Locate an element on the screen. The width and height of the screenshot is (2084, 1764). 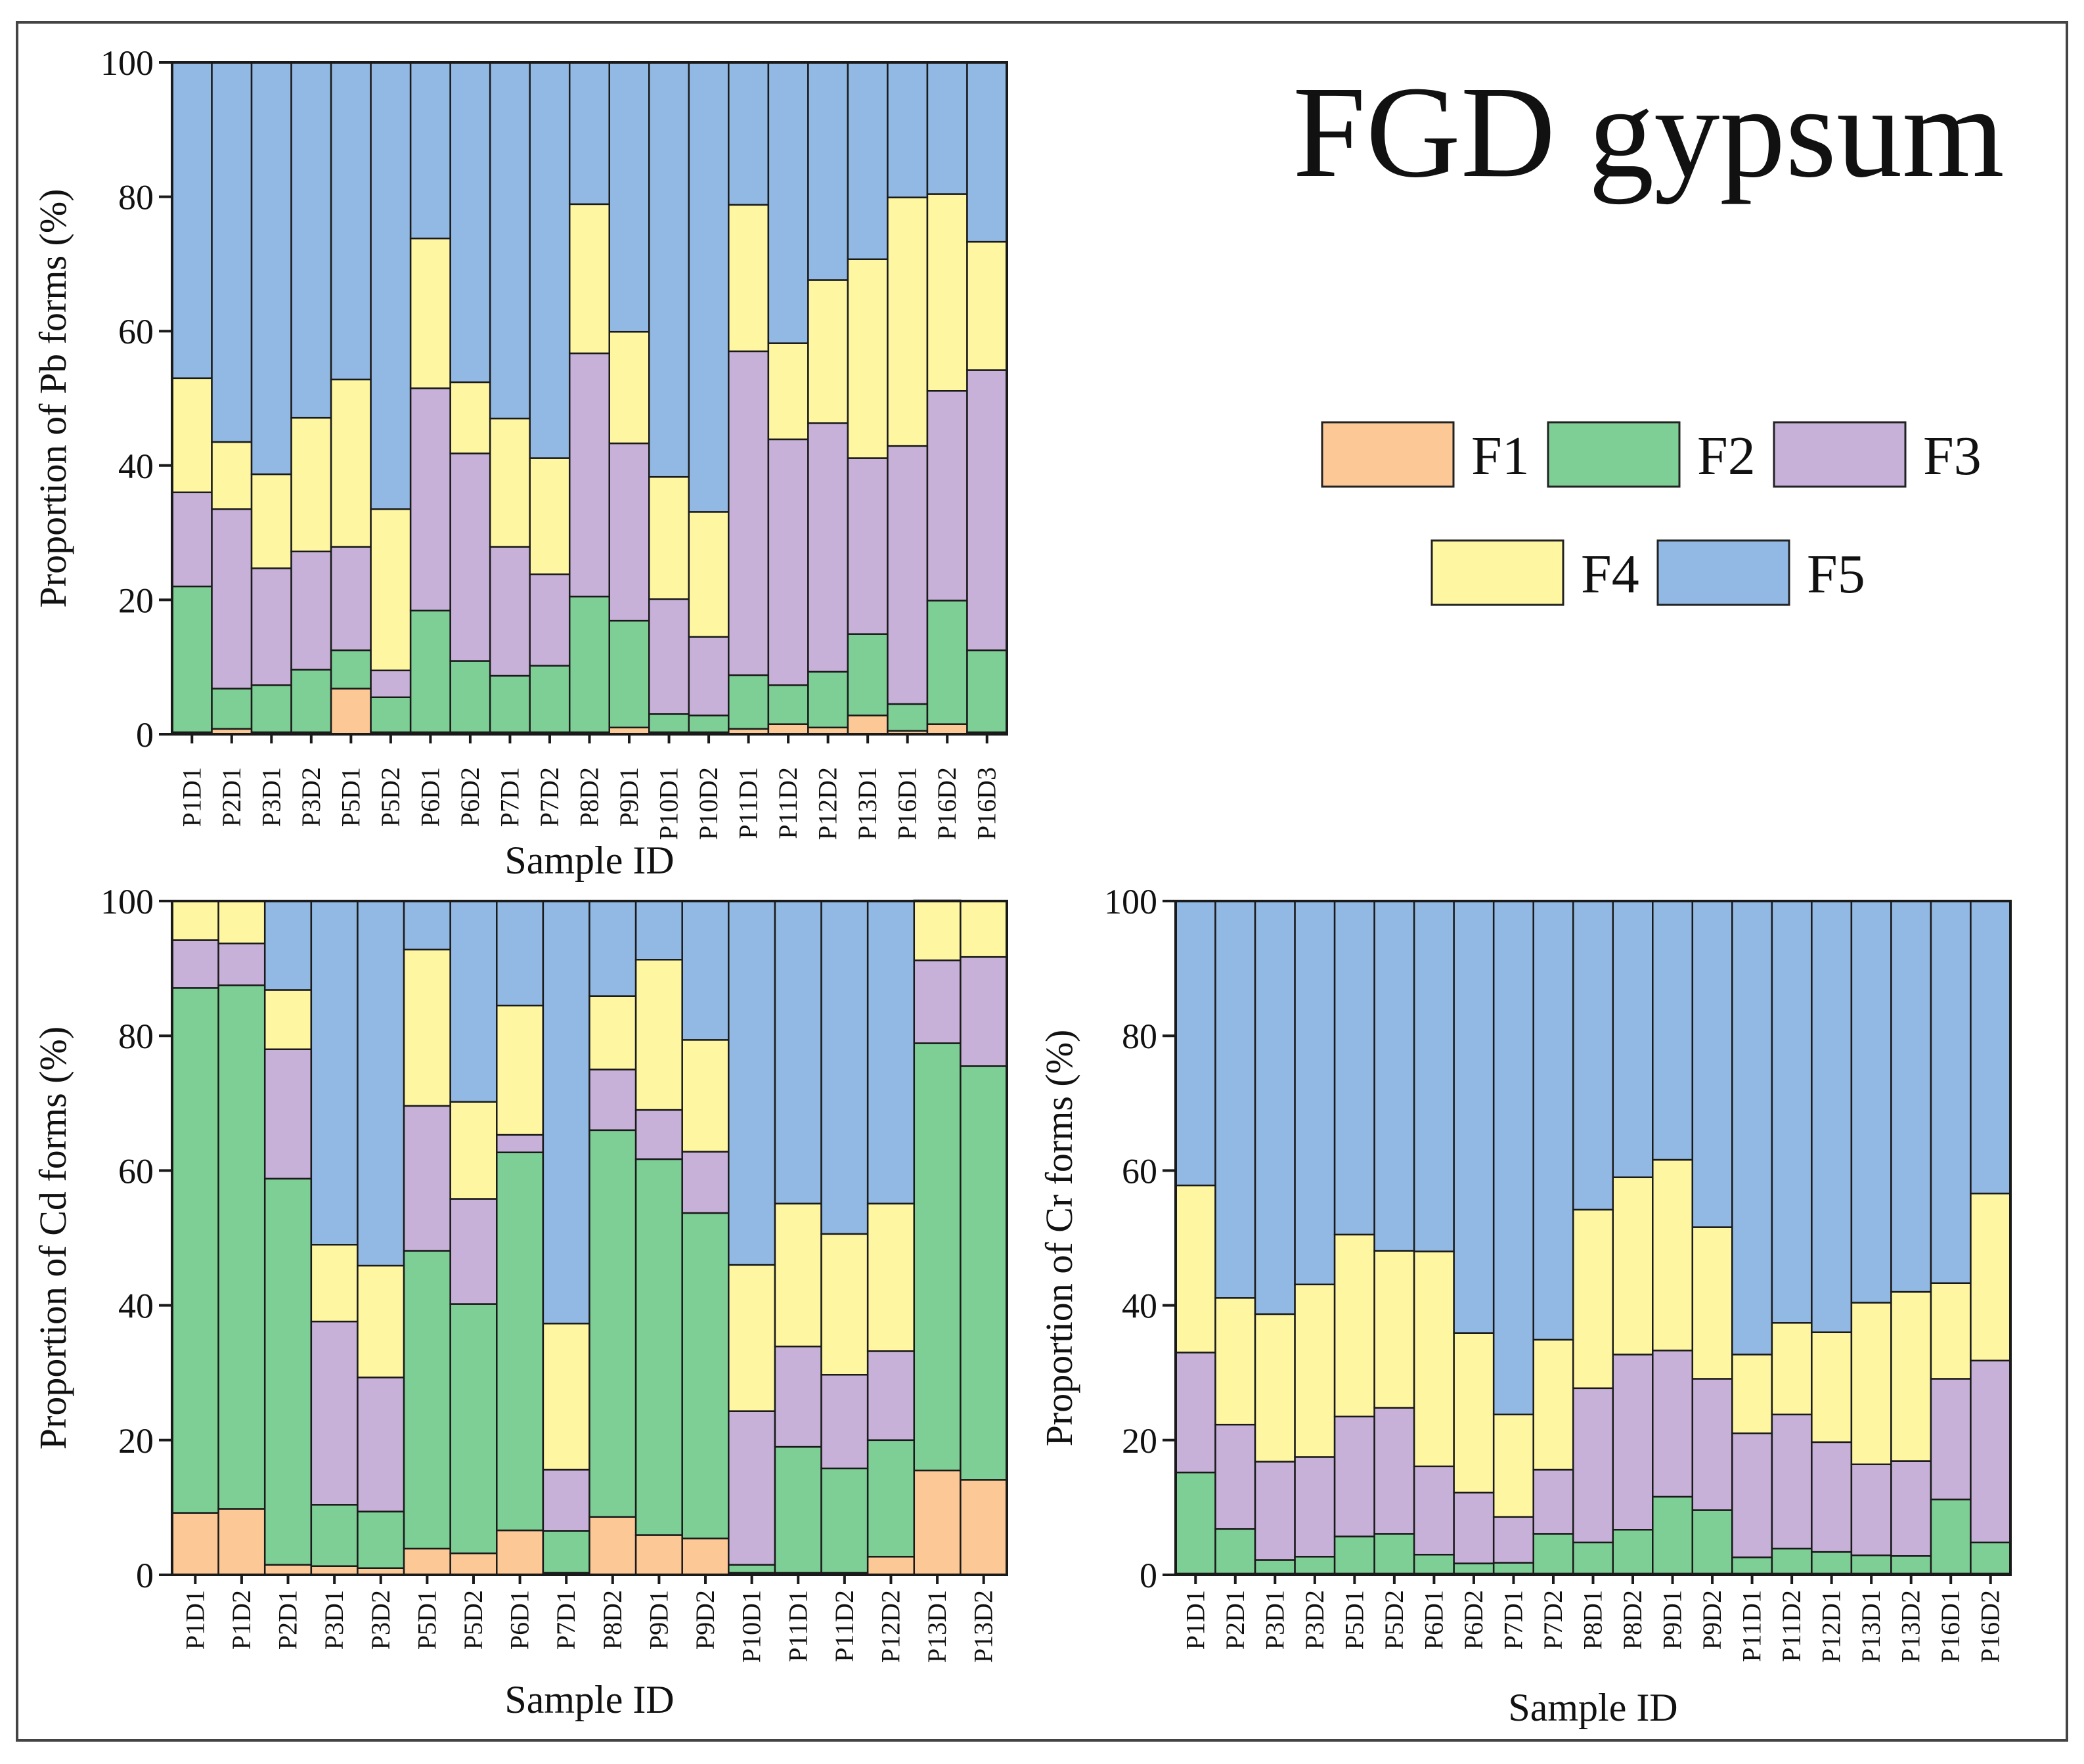
cr-bar-p6d2-f3 is located at coordinates (1474, 1528).